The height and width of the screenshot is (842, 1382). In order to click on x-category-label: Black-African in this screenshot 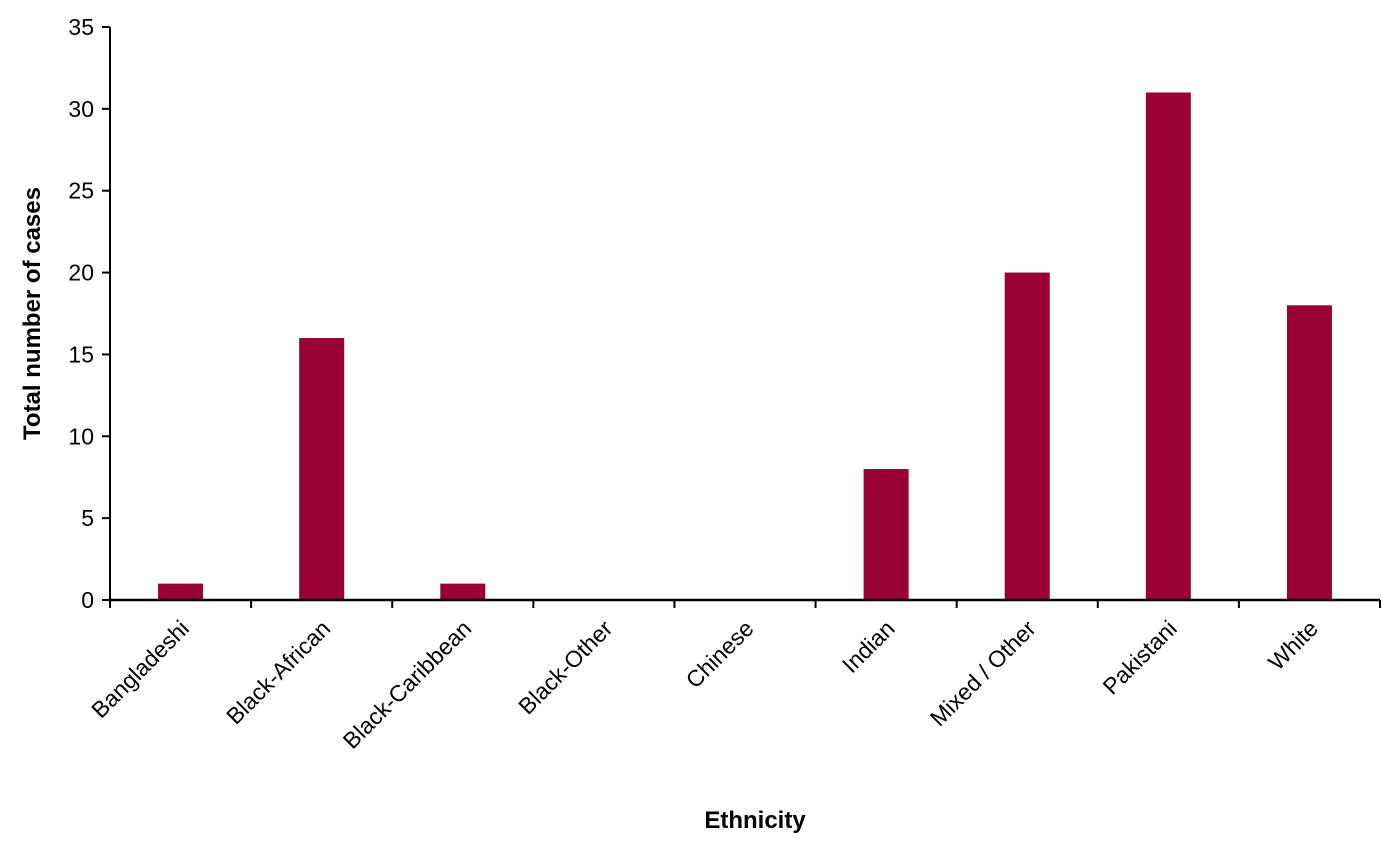, I will do `click(278, 672)`.